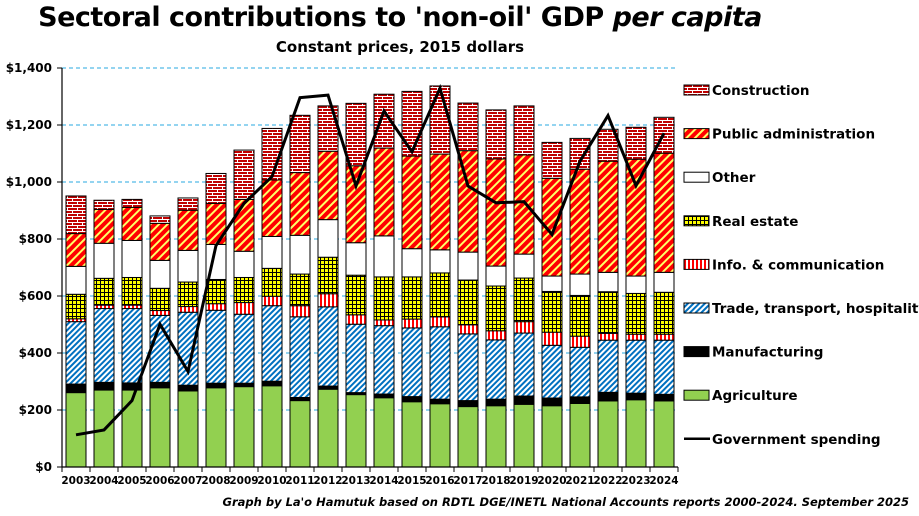 Image resolution: width=919 pixels, height=516 pixels. What do you see at coordinates (411, 481) in the screenshot?
I see `x-tick-label: 2015` at bounding box center [411, 481].